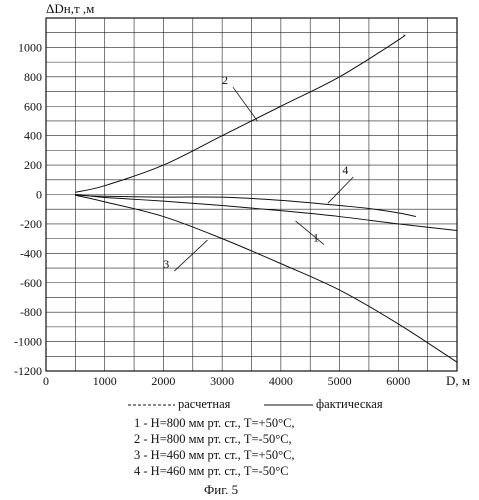 This screenshot has width=479, height=500. What do you see at coordinates (31, 283) in the screenshot?
I see `y-tick-label: -600` at bounding box center [31, 283].